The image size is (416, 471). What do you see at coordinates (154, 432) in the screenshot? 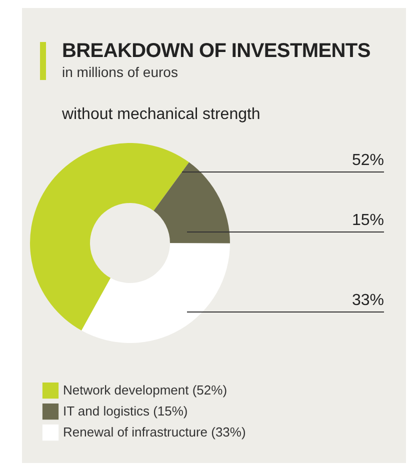
I see `legend-label: Renewal of infrastructure (33%)` at bounding box center [154, 432].